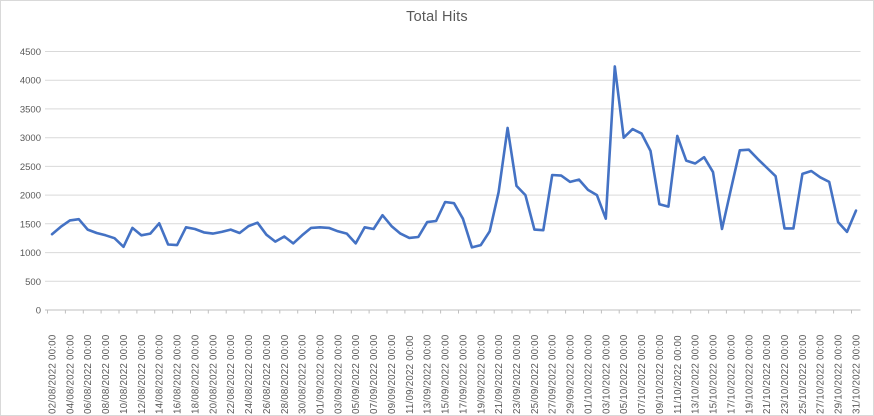 Image resolution: width=874 pixels, height=416 pixels. Describe the element at coordinates (231, 374) in the screenshot. I see `x-axis-label: 22/08/2022 00:00` at that location.